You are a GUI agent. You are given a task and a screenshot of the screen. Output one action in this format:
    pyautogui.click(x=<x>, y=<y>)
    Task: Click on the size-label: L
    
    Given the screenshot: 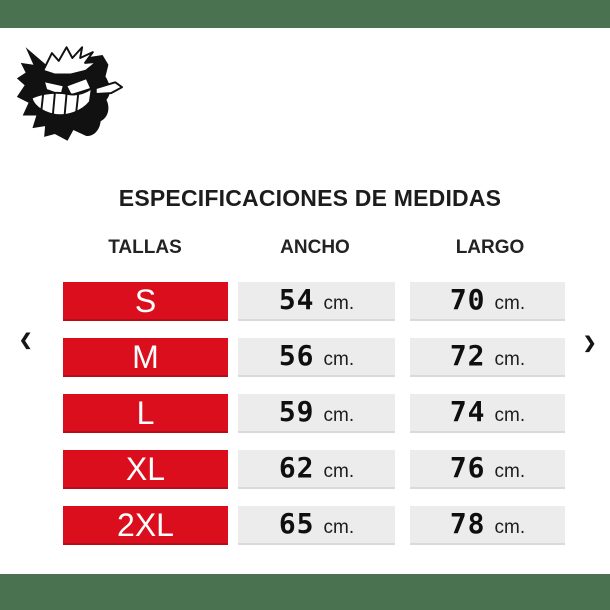 What is the action you would take?
    pyautogui.click(x=145, y=412)
    